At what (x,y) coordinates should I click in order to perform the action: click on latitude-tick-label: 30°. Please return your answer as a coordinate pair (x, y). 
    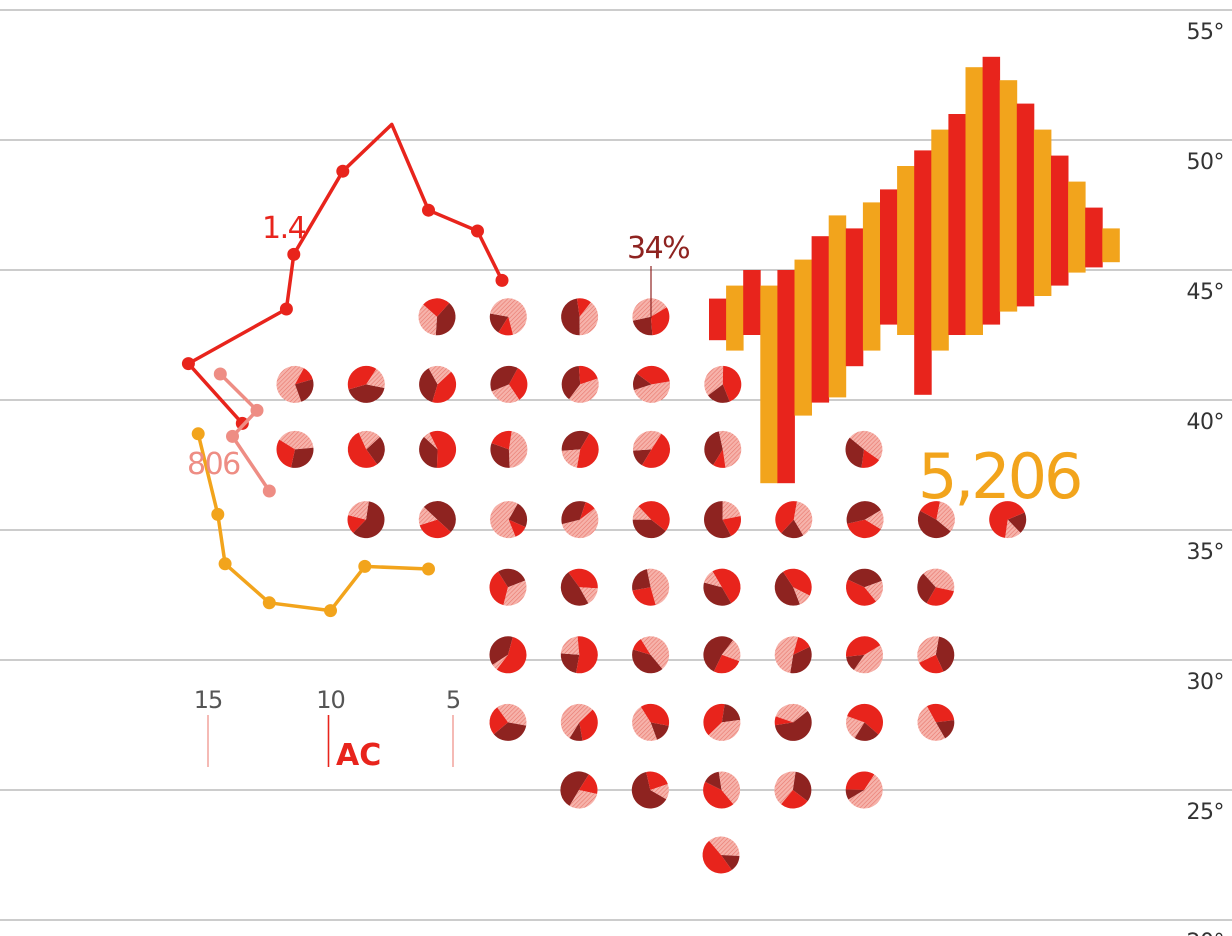
    Looking at the image, I should click on (1206, 682).